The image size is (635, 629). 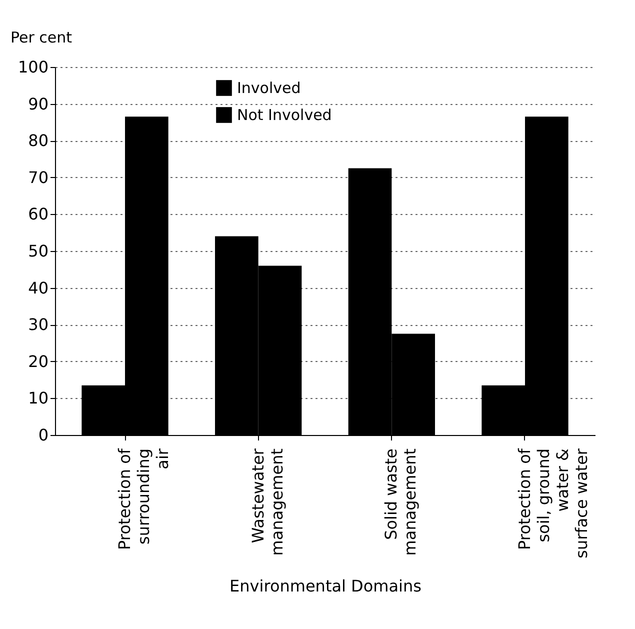 I want to click on x-tick-label: Protection of surrounding air, so click(x=143, y=499).